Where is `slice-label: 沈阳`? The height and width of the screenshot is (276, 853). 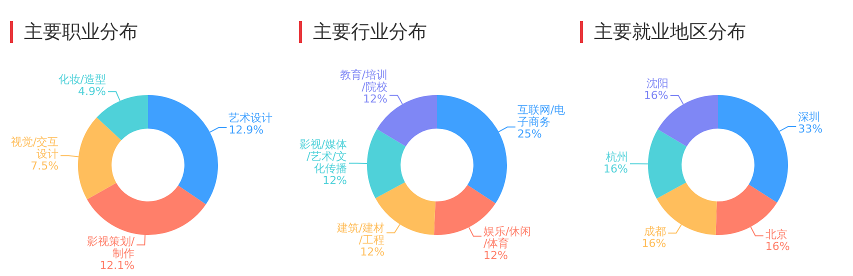
slice-label: 沈阳 is located at coordinates (657, 83).